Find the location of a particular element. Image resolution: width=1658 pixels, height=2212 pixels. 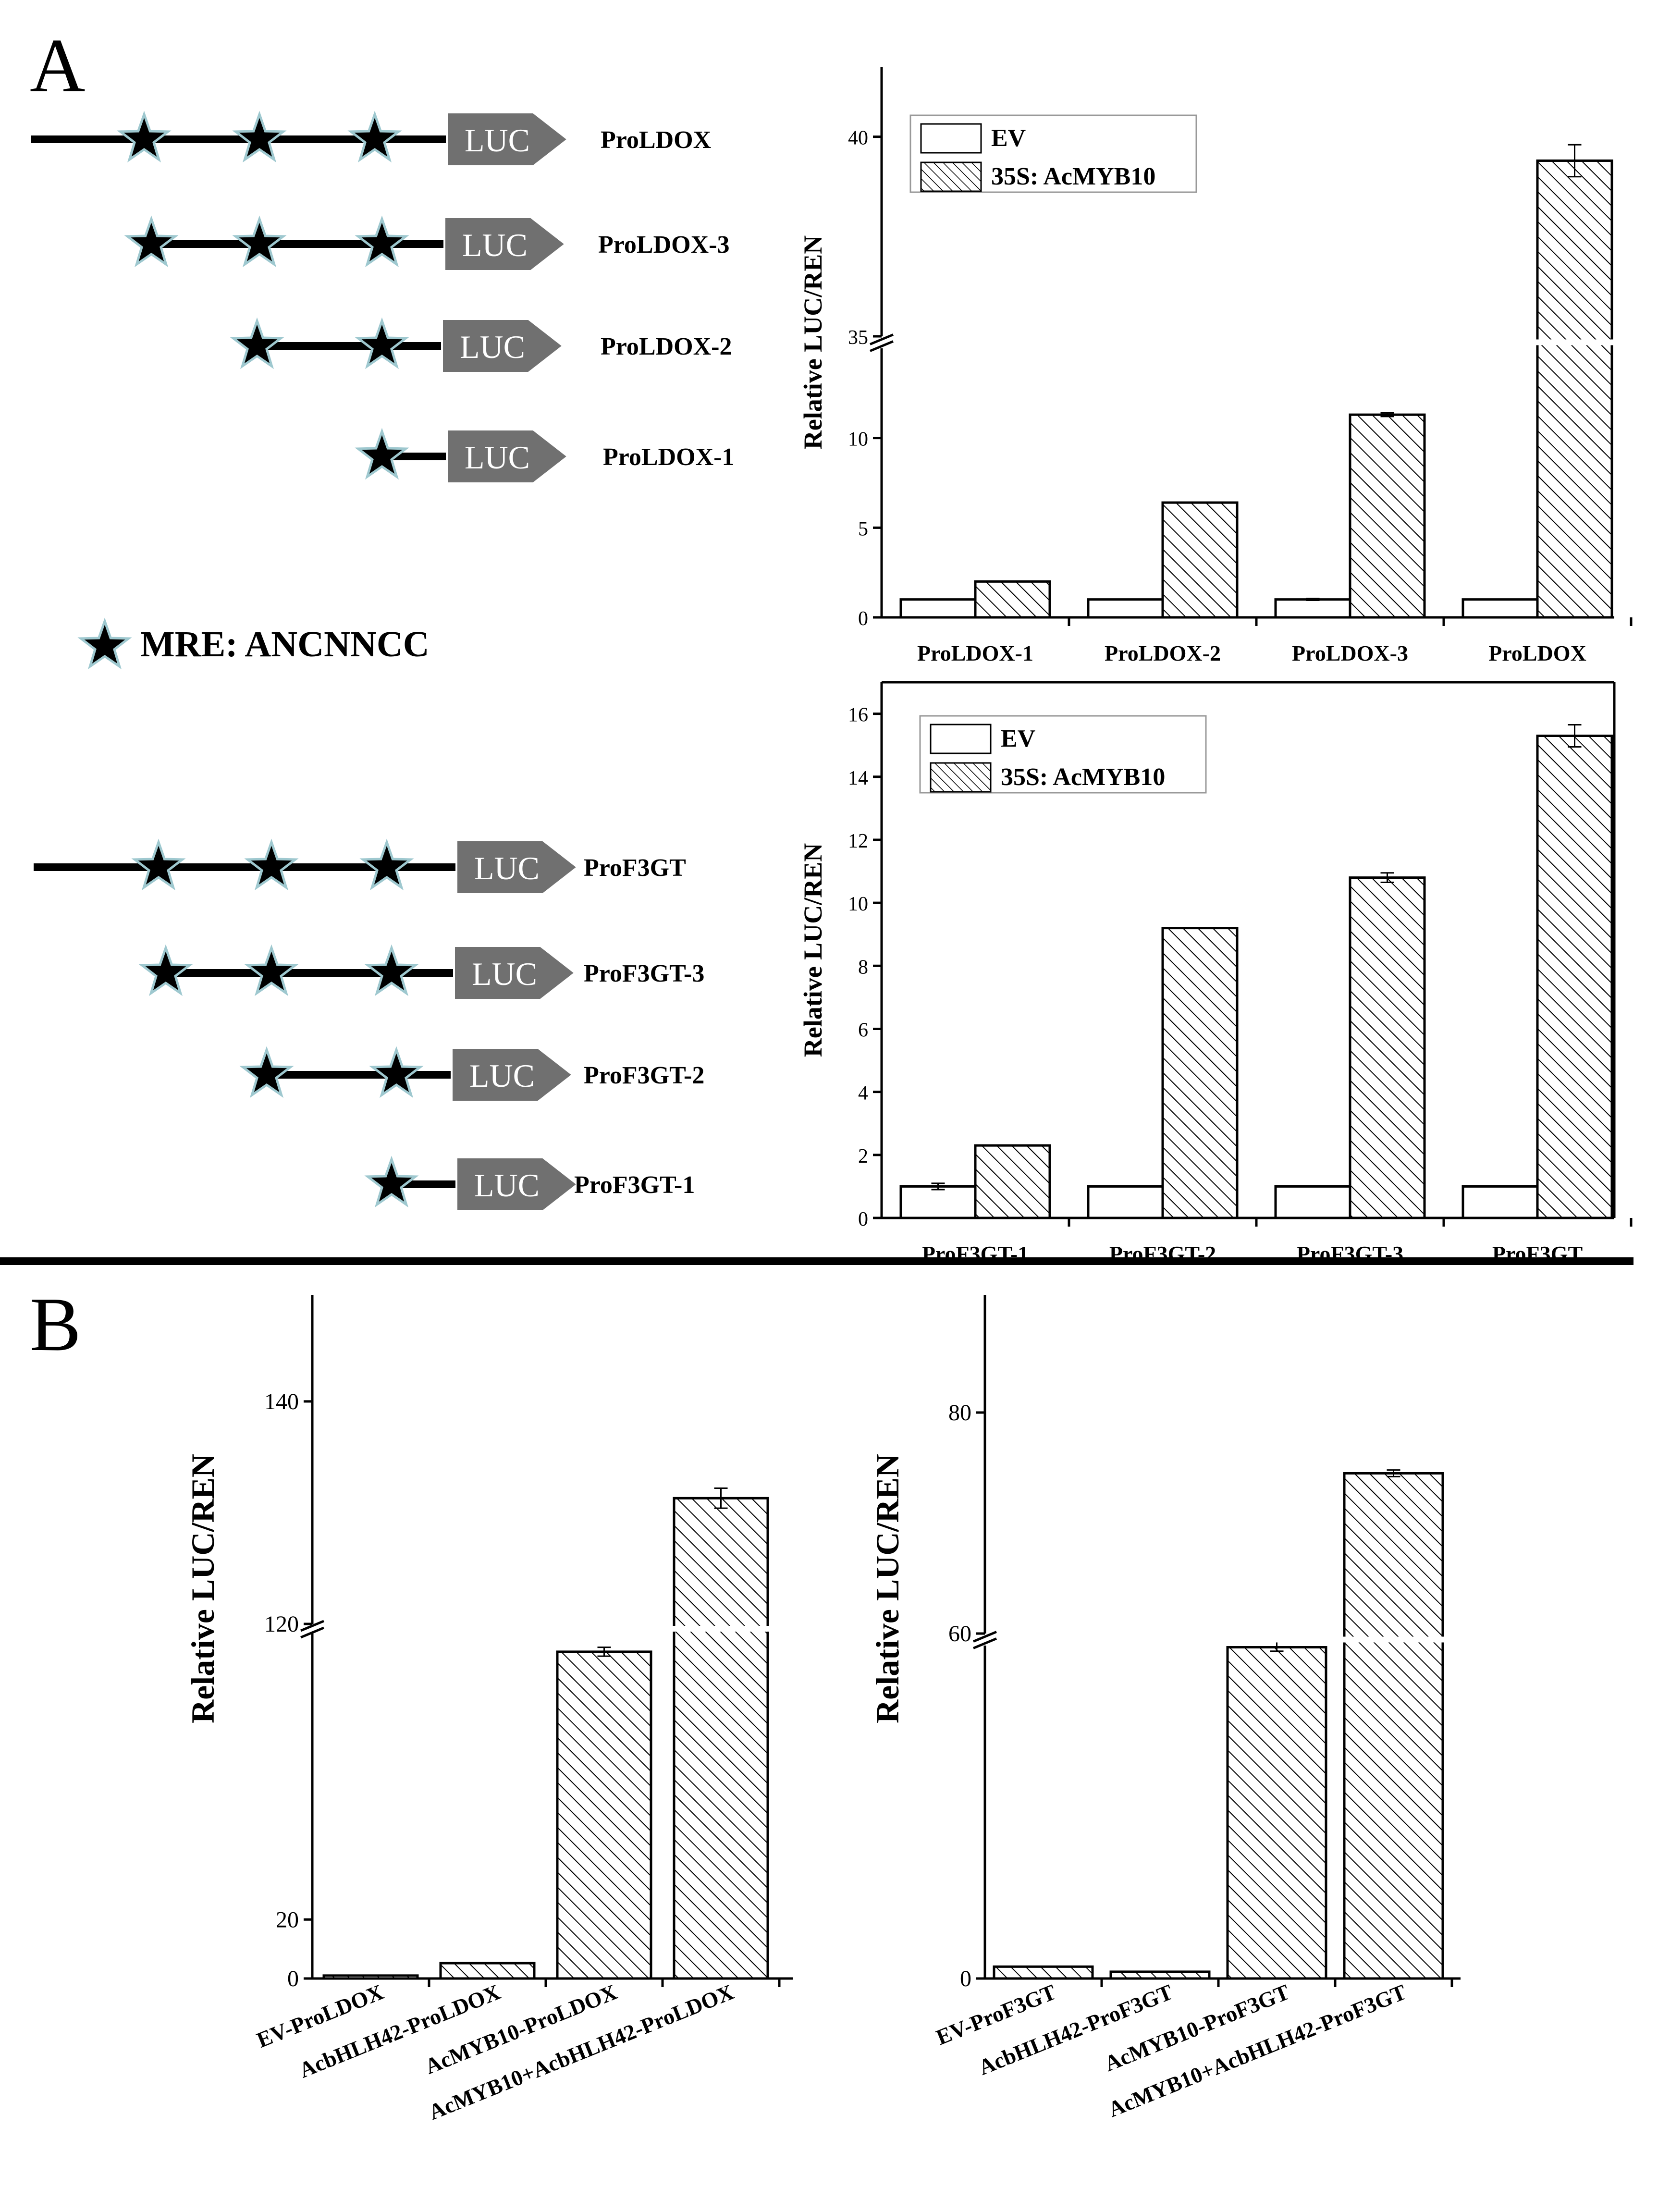

y-tick-label: 16 is located at coordinates (858, 715).